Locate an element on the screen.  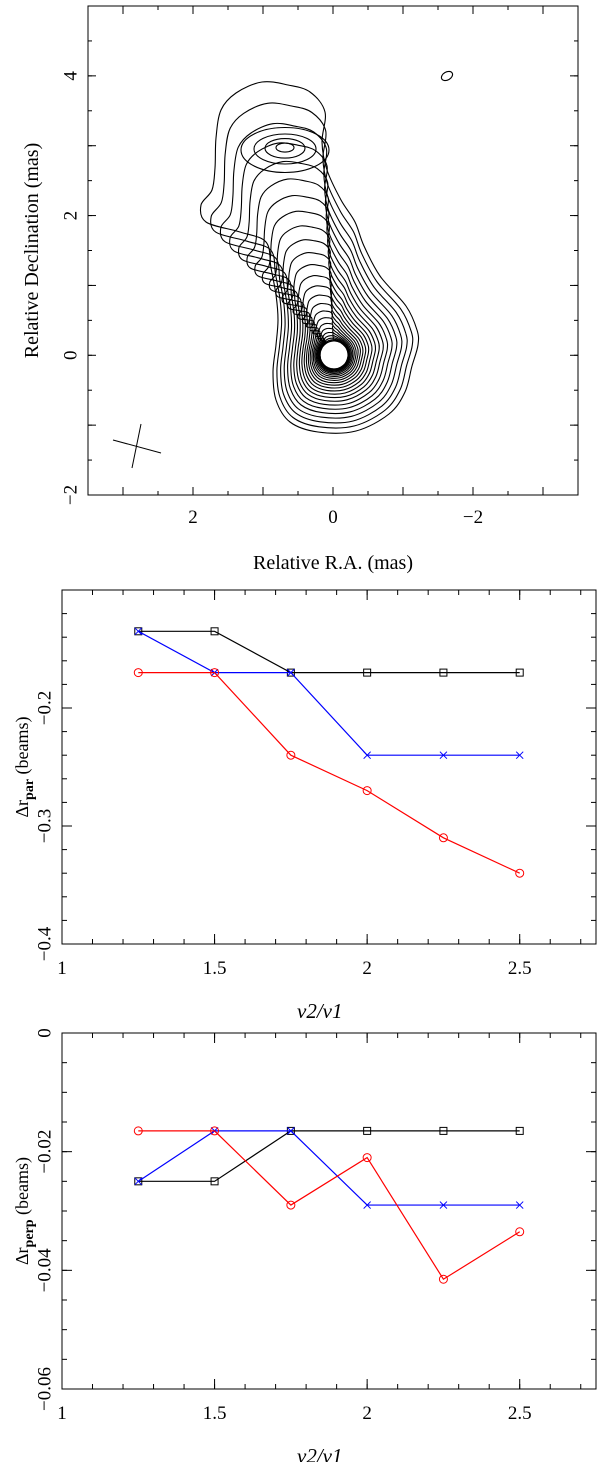
y-tick-label: 2 is located at coordinates (70, 216).